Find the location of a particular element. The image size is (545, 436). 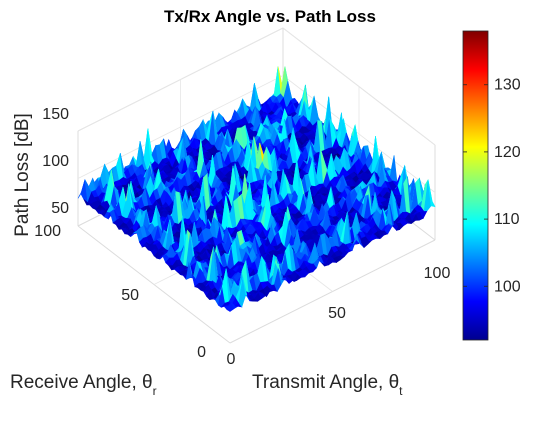

chart-title: Tx/Rx Angle vs. Path Loss is located at coordinates (270, 16).